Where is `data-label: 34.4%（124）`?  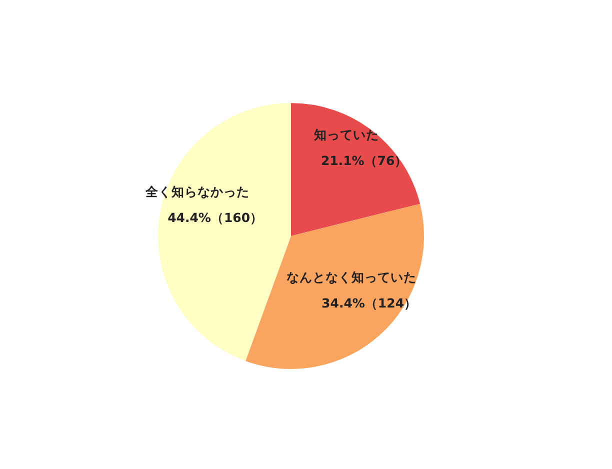 data-label: 34.4%（124） is located at coordinates (370, 302).